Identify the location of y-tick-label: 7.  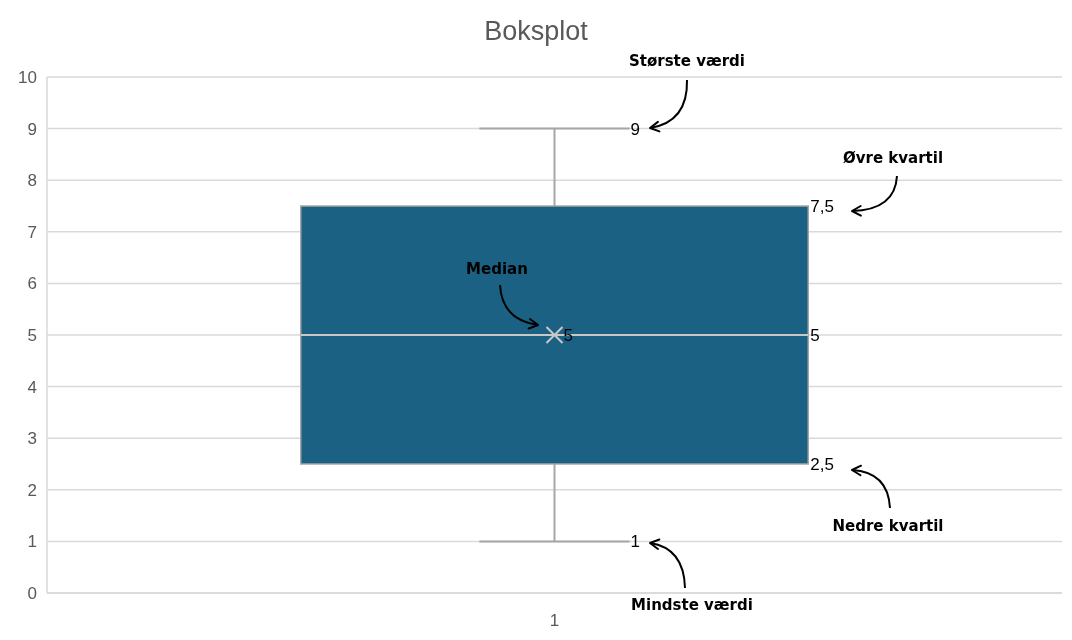
(32, 232).